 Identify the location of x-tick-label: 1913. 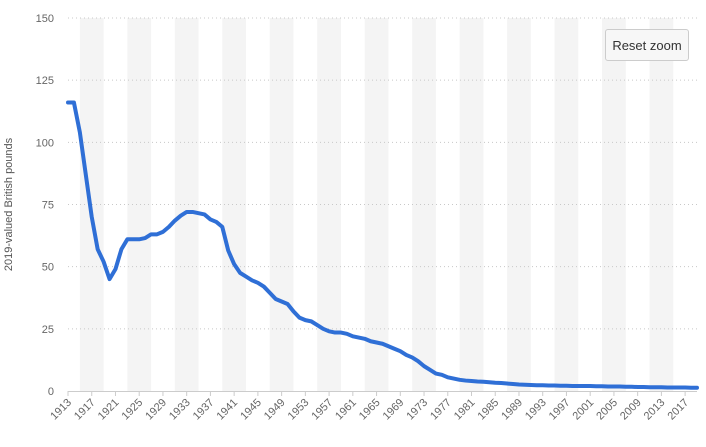
(61, 410).